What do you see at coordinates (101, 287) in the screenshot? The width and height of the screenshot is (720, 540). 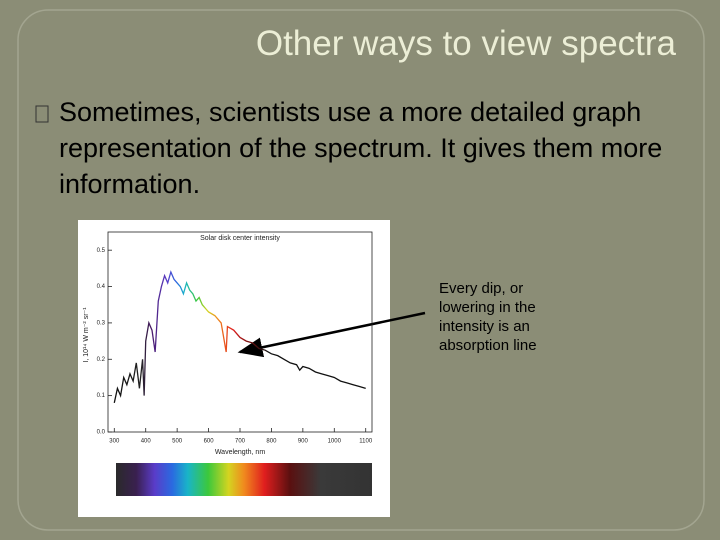 I see `y-tick-label: 0.4` at bounding box center [101, 287].